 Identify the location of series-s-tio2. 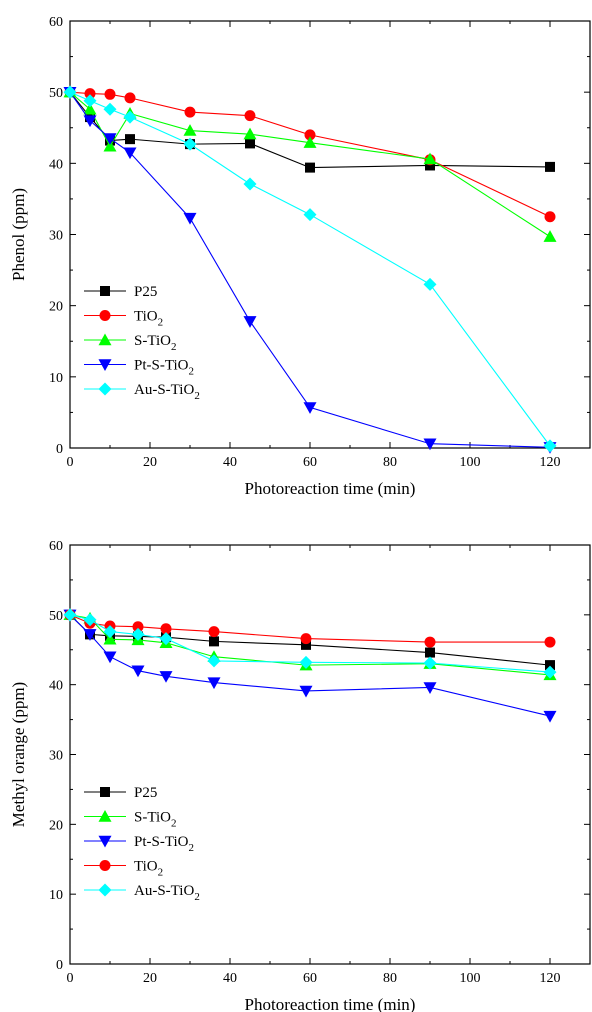
(310, 163).